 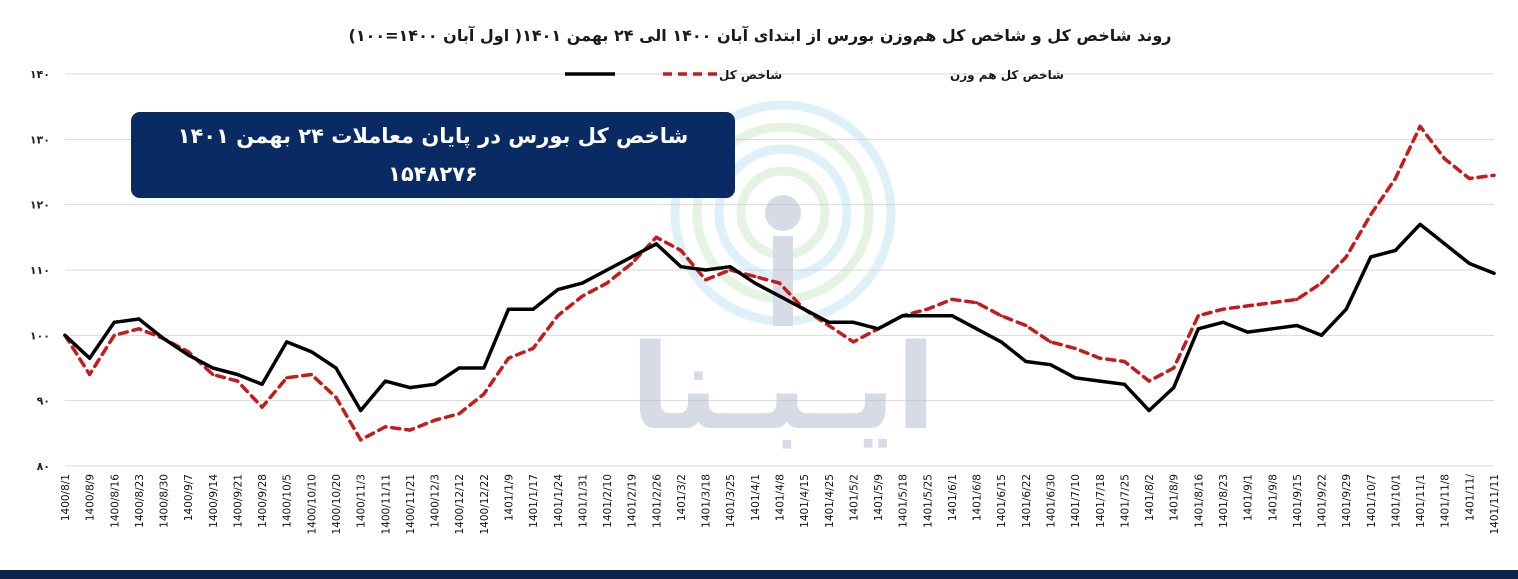 What do you see at coordinates (66, 497) in the screenshot?
I see `x-tick-label: 1400/8/1` at bounding box center [66, 497].